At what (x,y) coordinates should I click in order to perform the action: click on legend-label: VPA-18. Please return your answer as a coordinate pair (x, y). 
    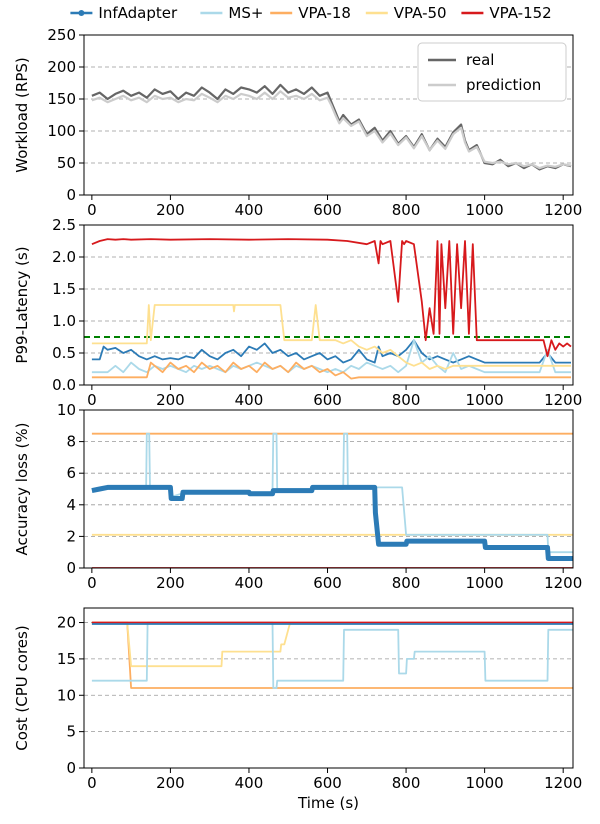
    Looking at the image, I should click on (324, 13).